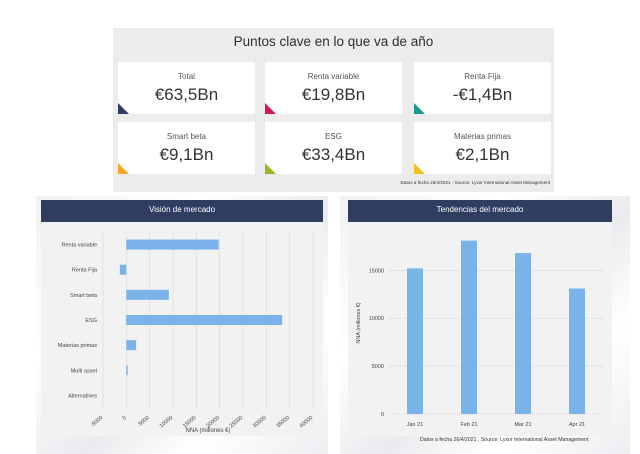 The image size is (640, 454). Describe the element at coordinates (415, 425) in the screenshot. I see `category-label: Jan 21` at that location.